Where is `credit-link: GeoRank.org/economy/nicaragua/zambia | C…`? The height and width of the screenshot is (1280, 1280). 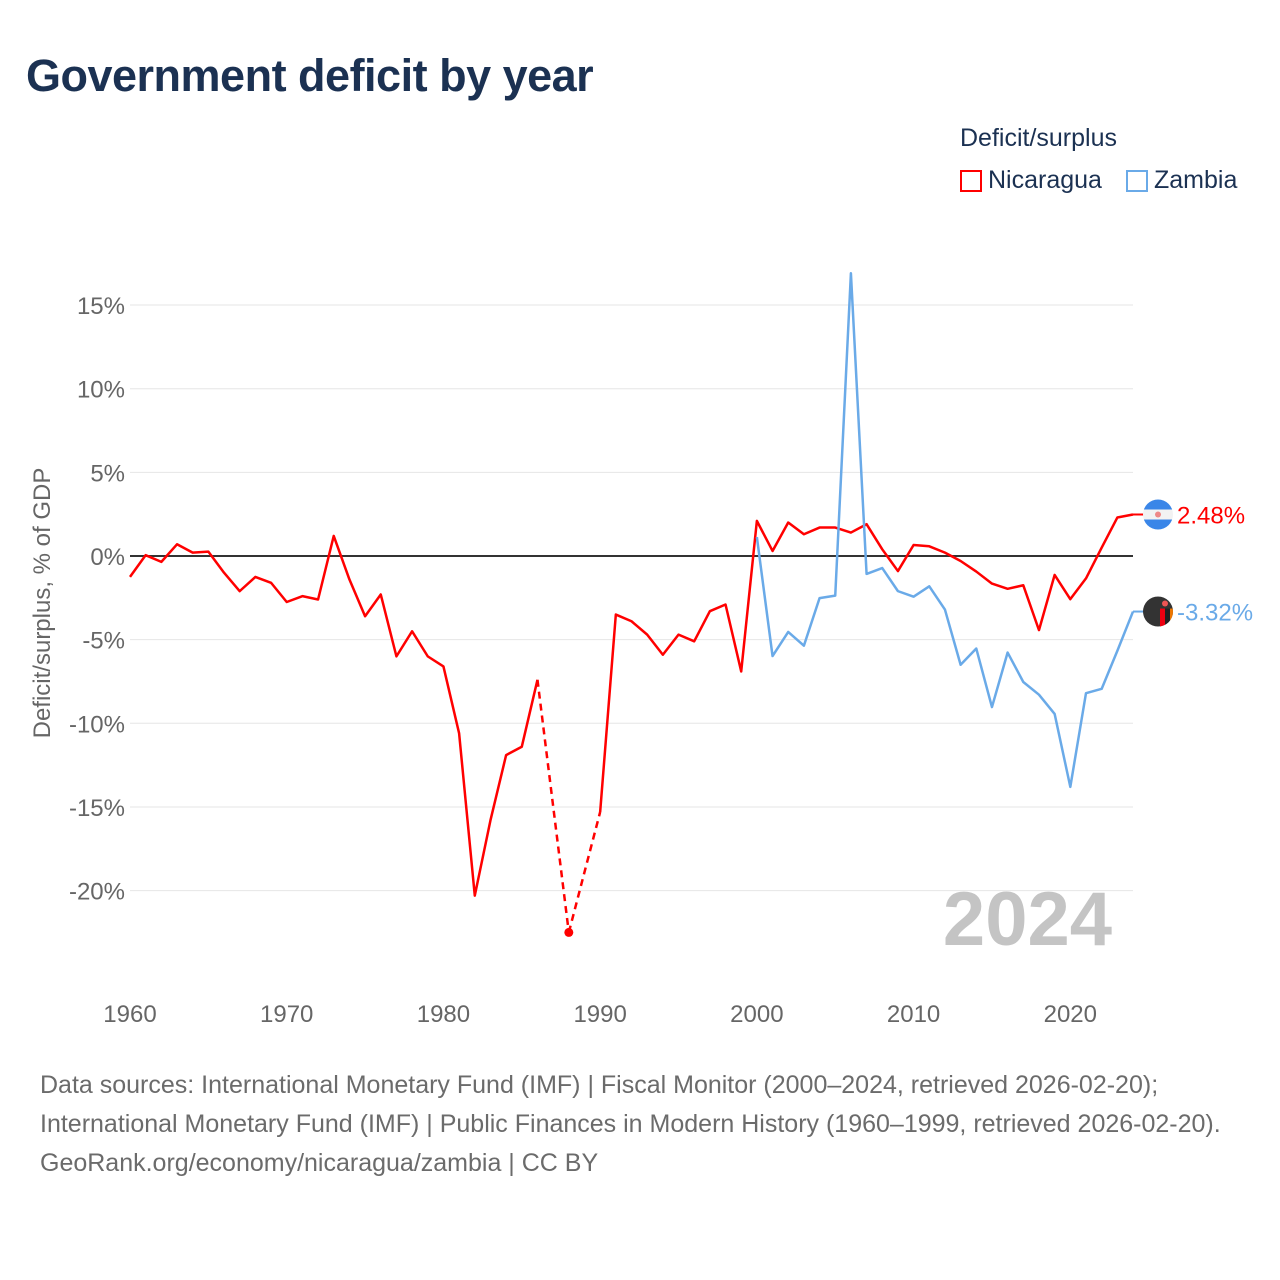 credit-link: GeoRank.org/economy/nicaragua/zambia | C… is located at coordinates (319, 1163).